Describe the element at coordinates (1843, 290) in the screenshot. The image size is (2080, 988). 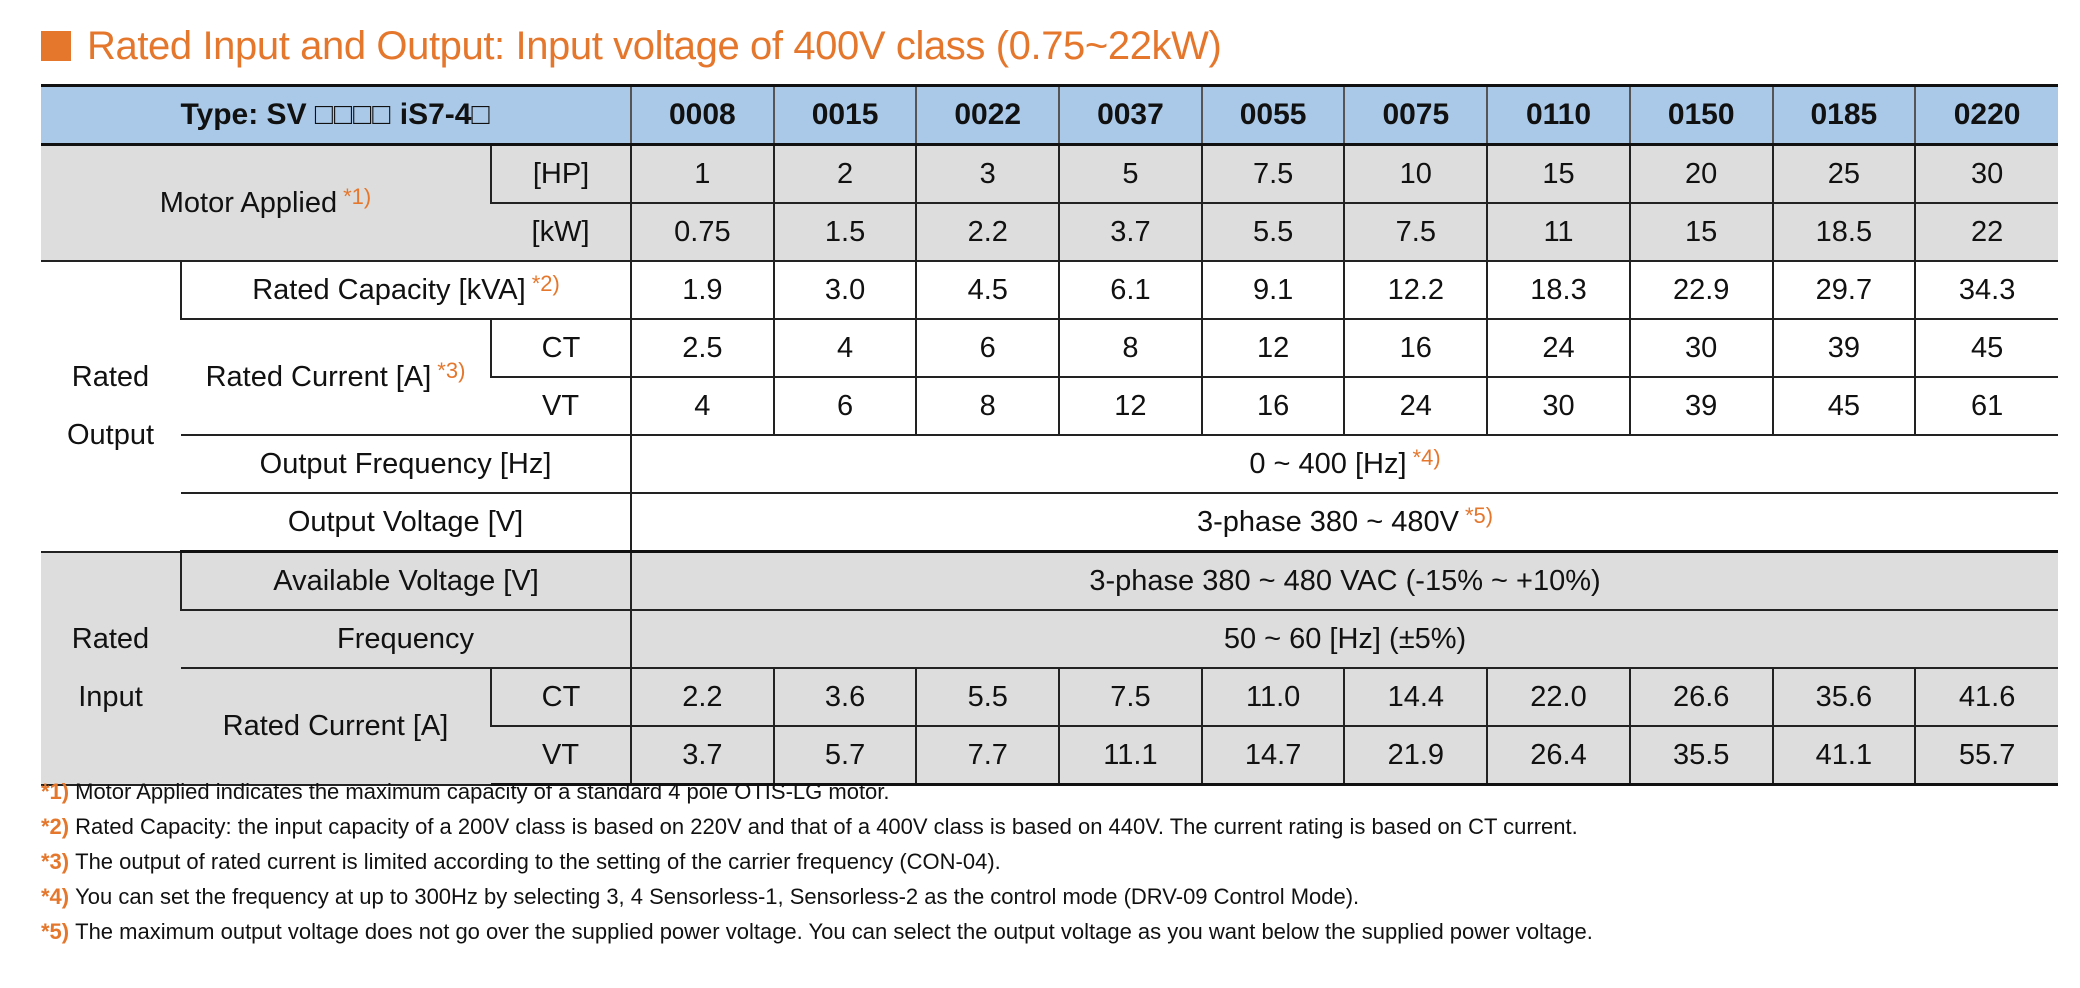
I see `table-cell: 29.7` at that location.